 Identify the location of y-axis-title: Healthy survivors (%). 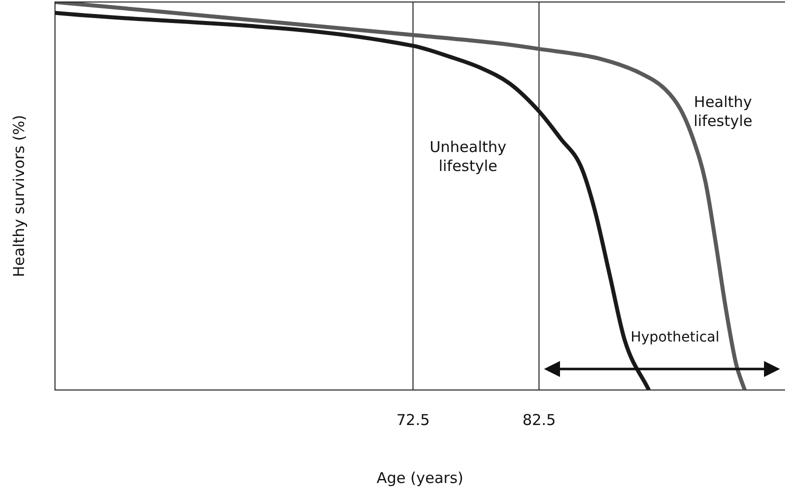
(19, 196).